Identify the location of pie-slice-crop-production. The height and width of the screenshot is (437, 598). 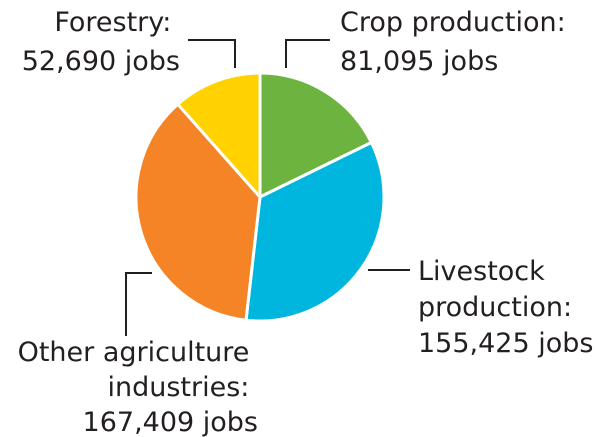
(315, 135).